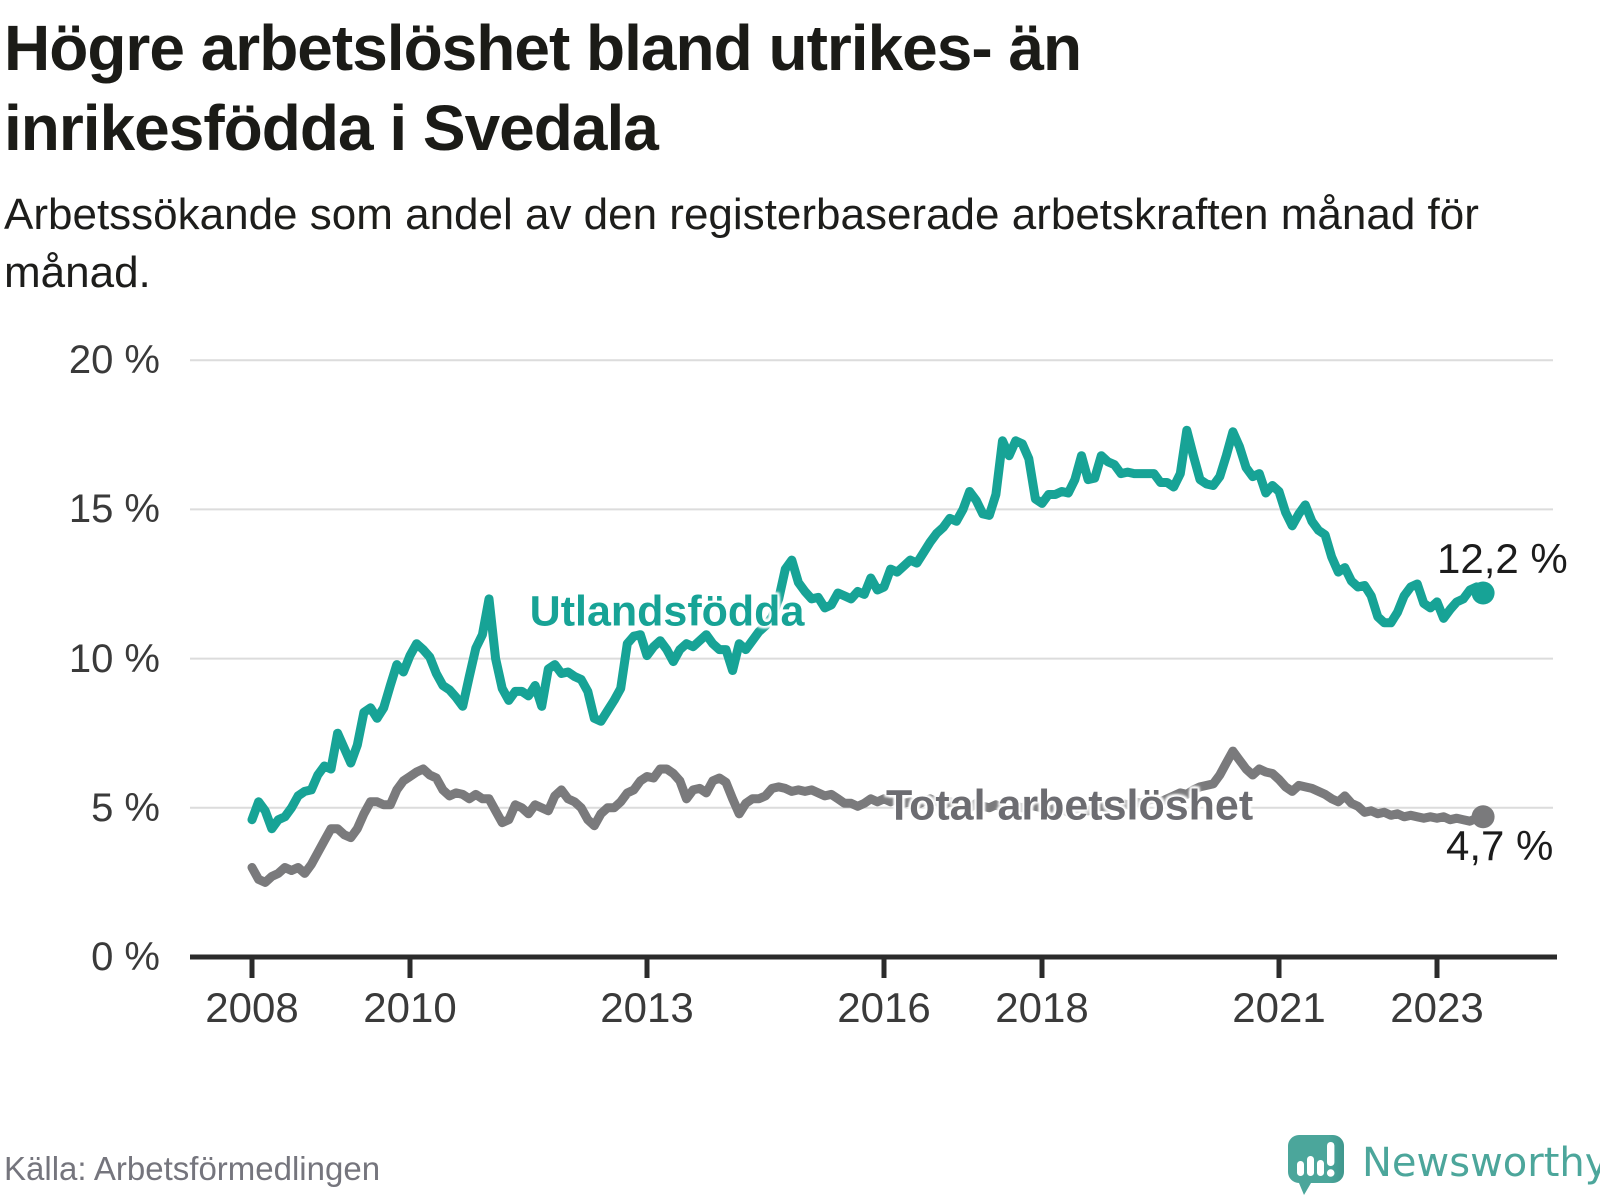  What do you see at coordinates (1070, 805) in the screenshot?
I see `series-label-total-arbetsloshet: Total arbetslöshet` at bounding box center [1070, 805].